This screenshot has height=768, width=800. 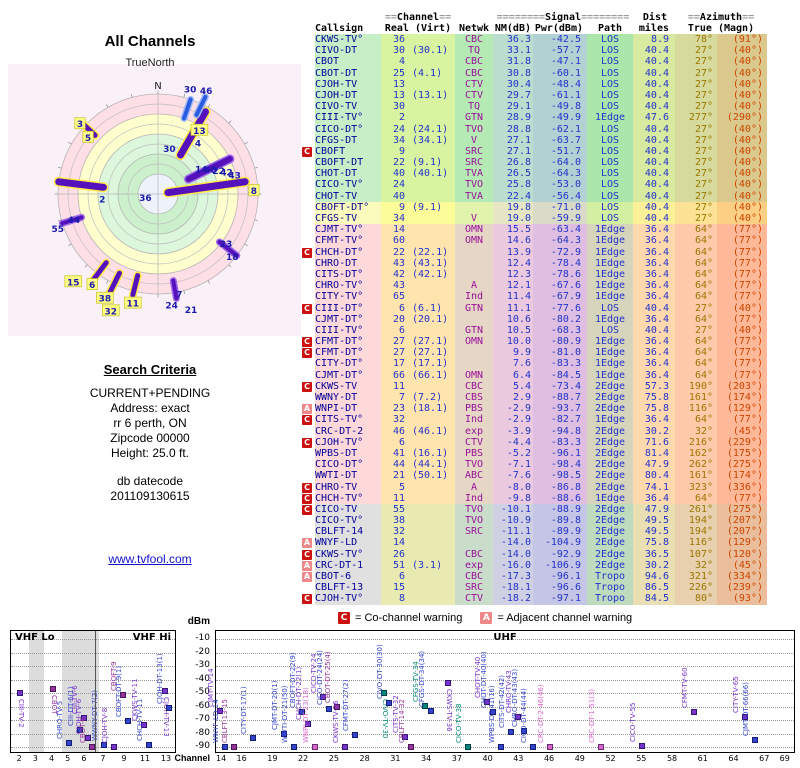 What do you see at coordinates (105, 725) in the screenshot?
I see `station-label: CJOH-TV-8` at bounding box center [105, 725].